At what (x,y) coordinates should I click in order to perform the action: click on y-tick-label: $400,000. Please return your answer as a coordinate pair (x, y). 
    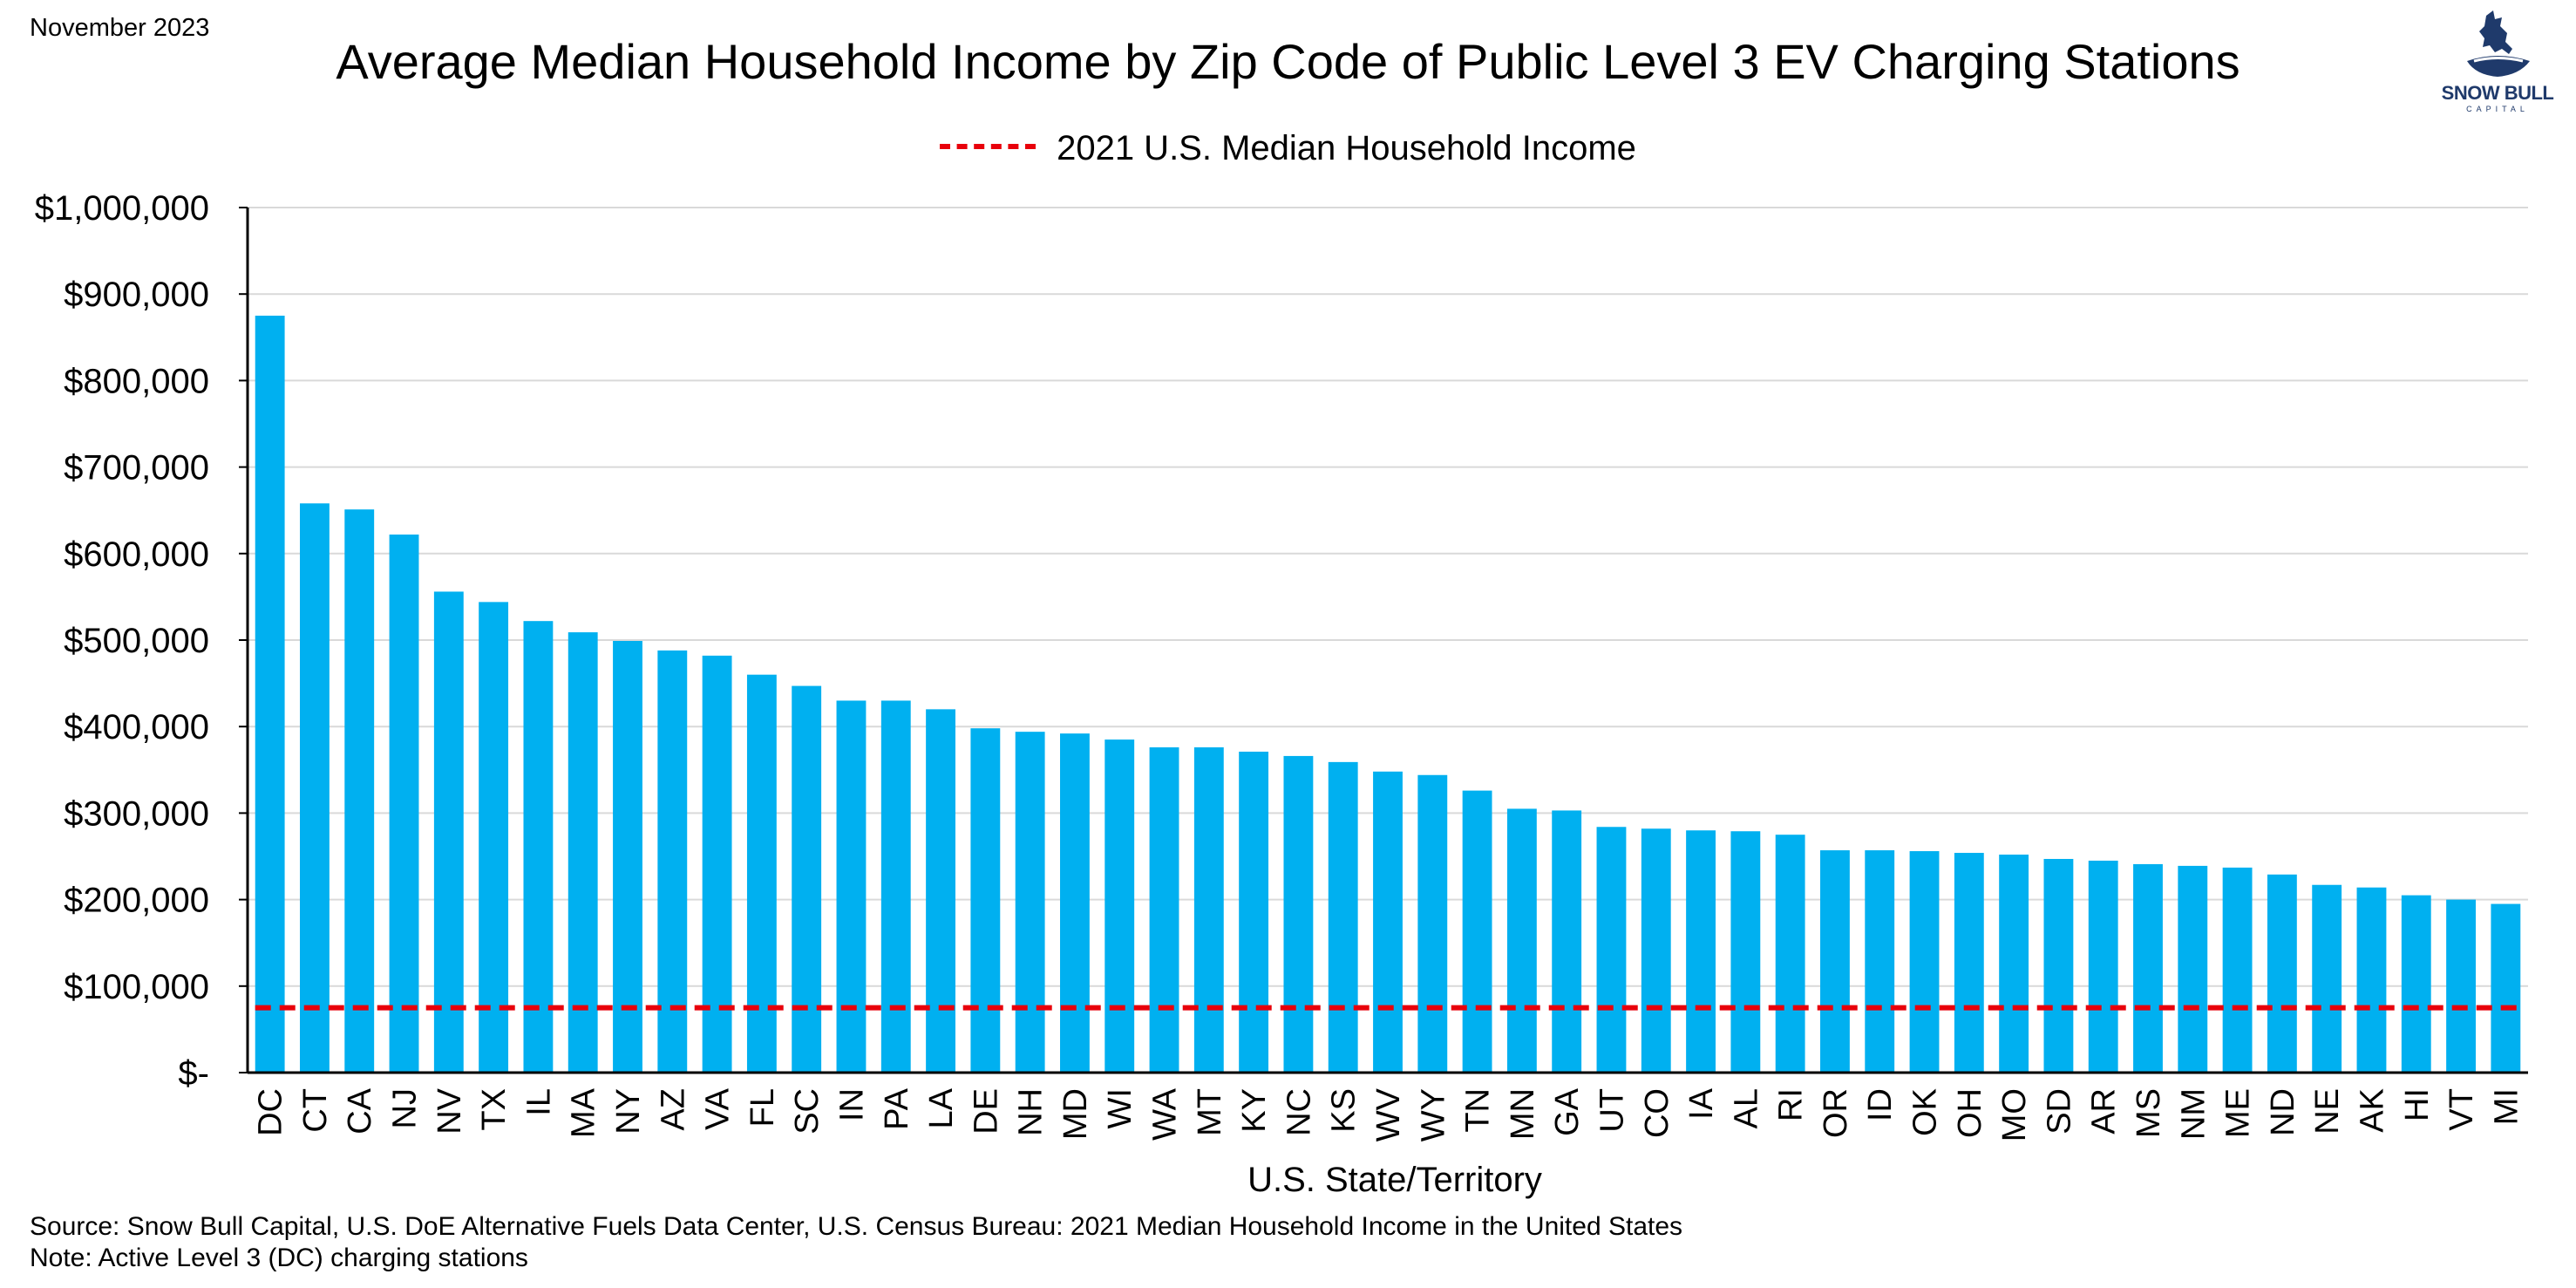
    Looking at the image, I should click on (136, 727).